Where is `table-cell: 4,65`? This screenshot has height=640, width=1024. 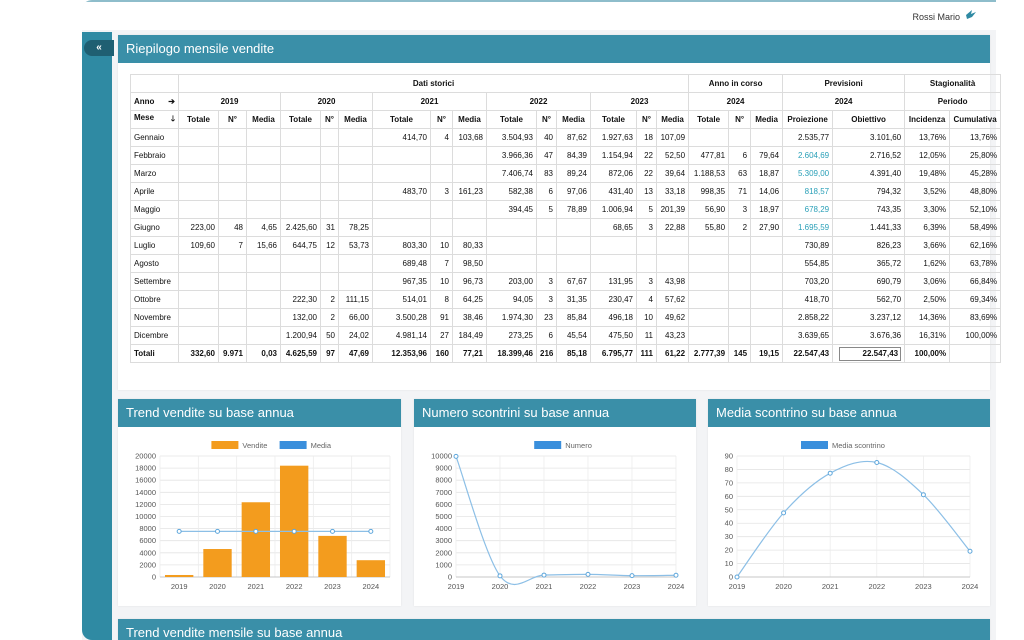
table-cell: 4,65 is located at coordinates (263, 227).